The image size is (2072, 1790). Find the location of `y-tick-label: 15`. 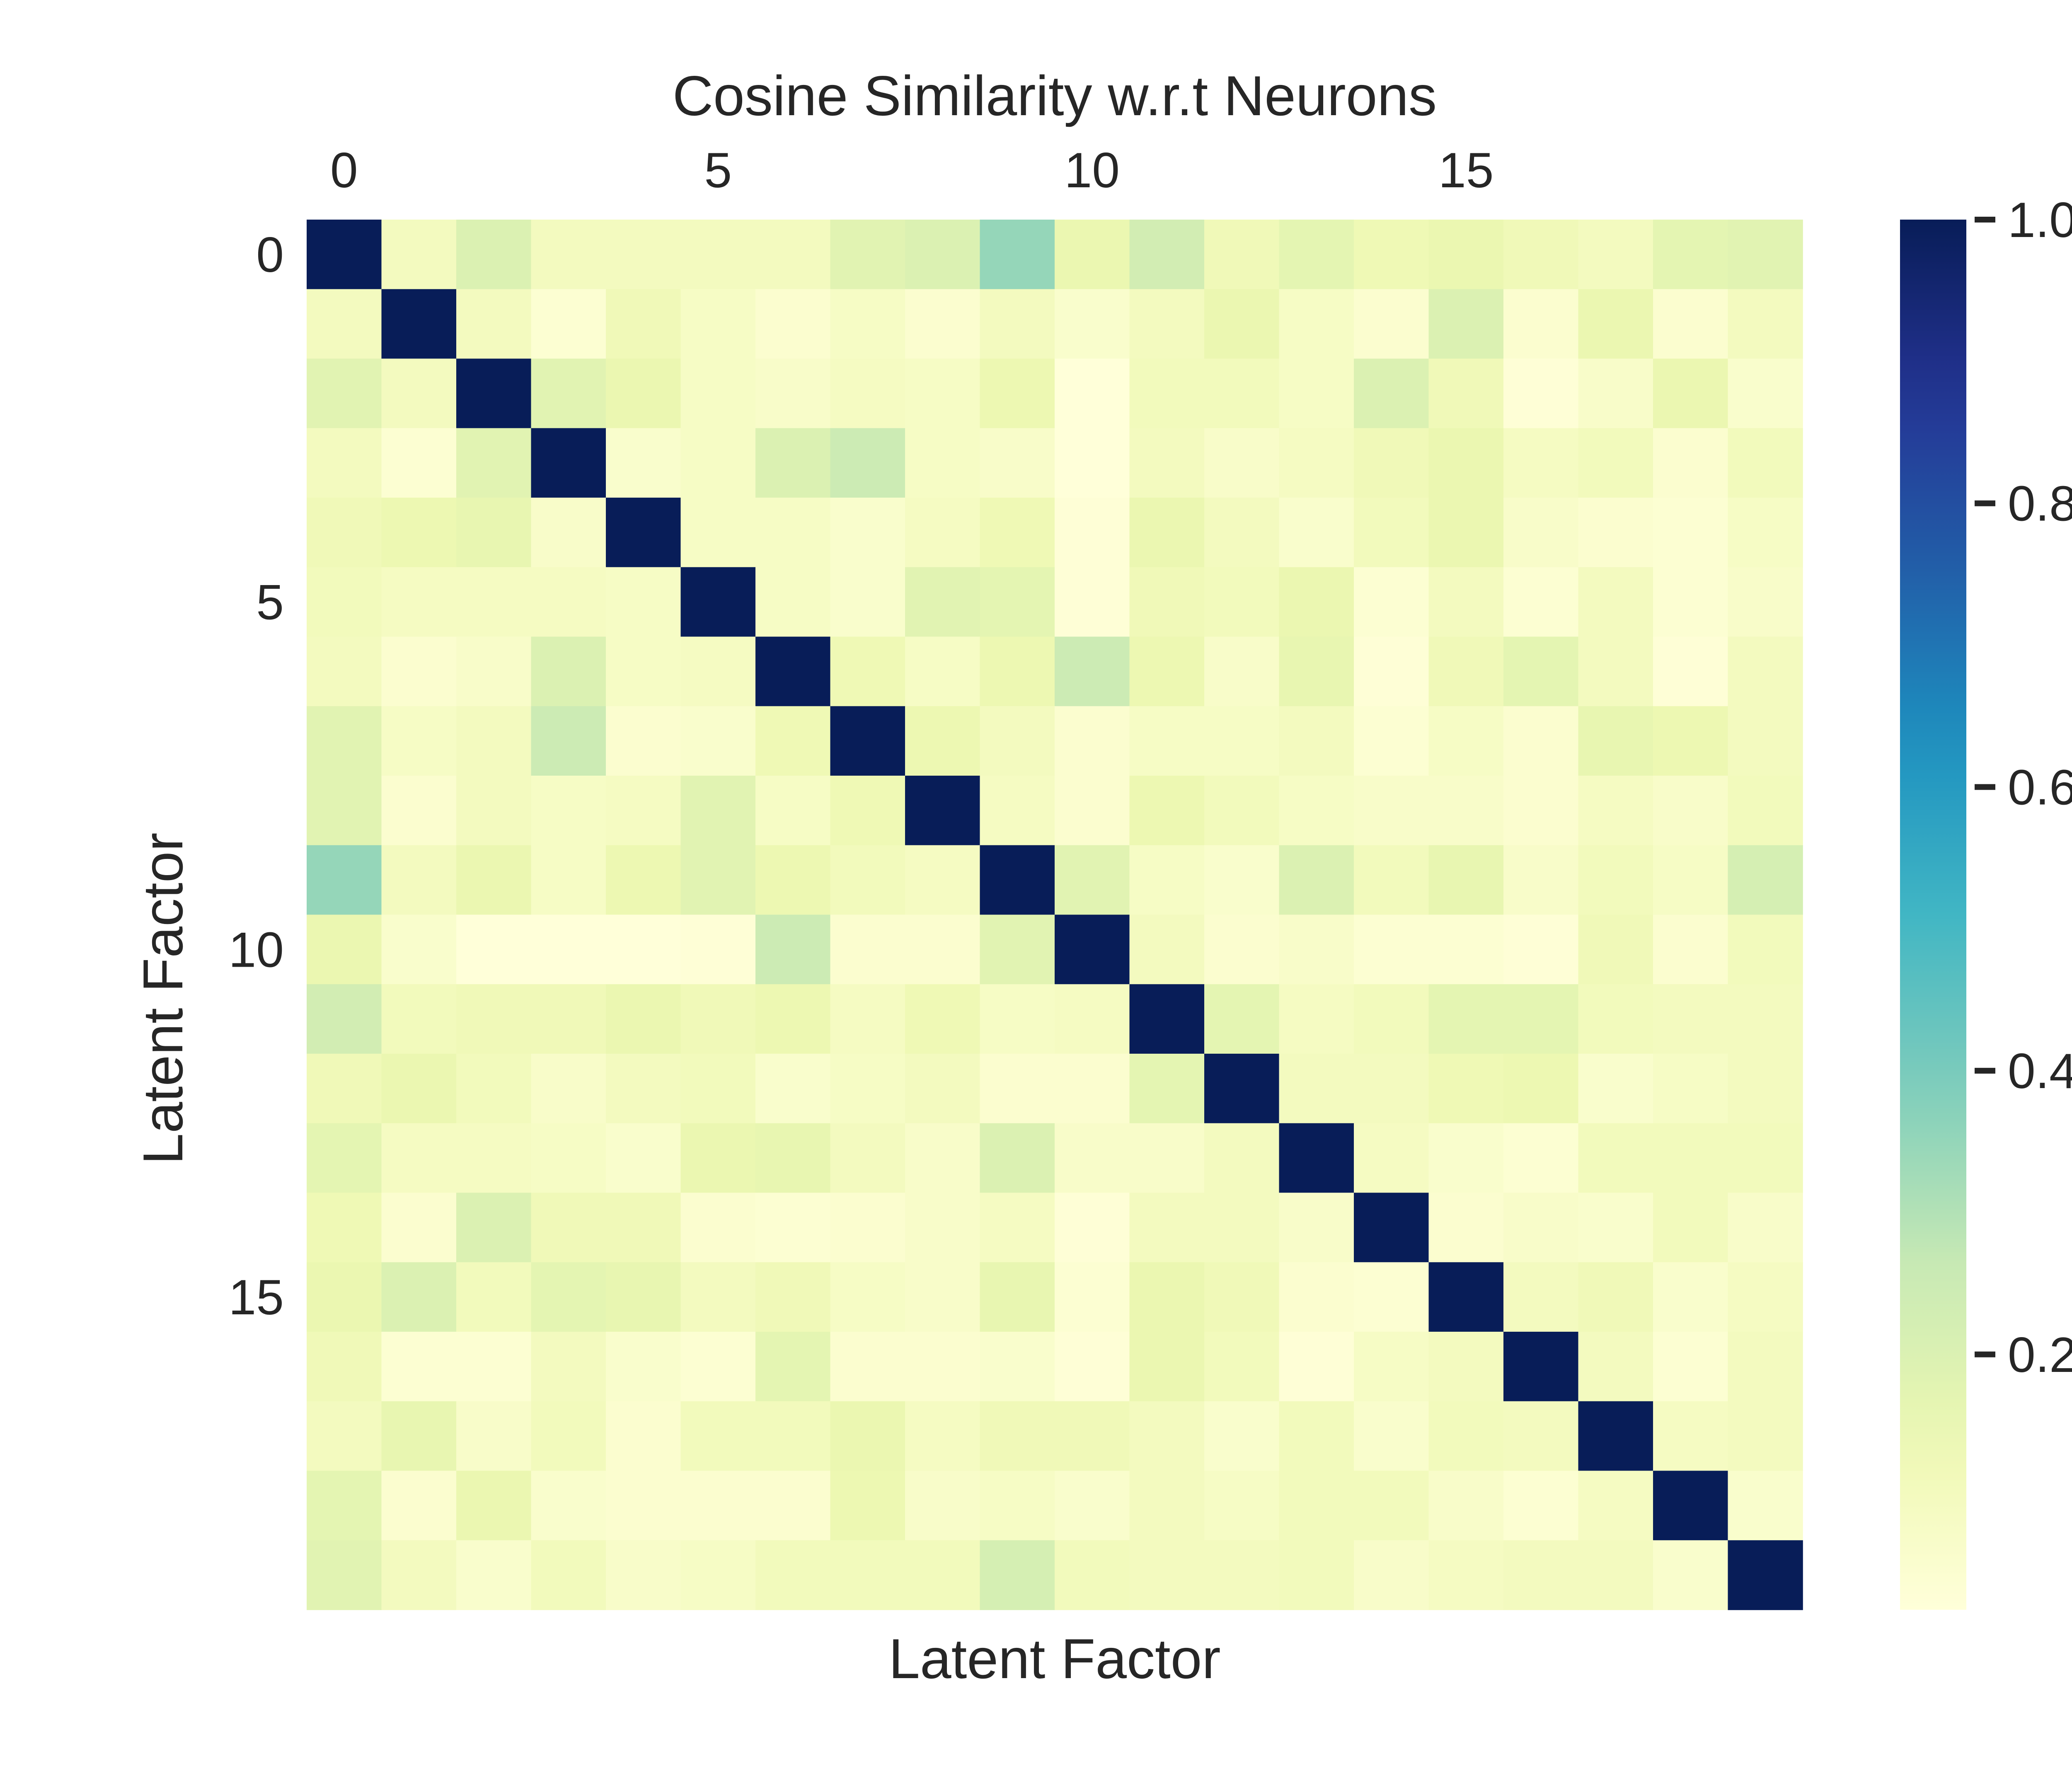

y-tick-label: 15 is located at coordinates (256, 1297).